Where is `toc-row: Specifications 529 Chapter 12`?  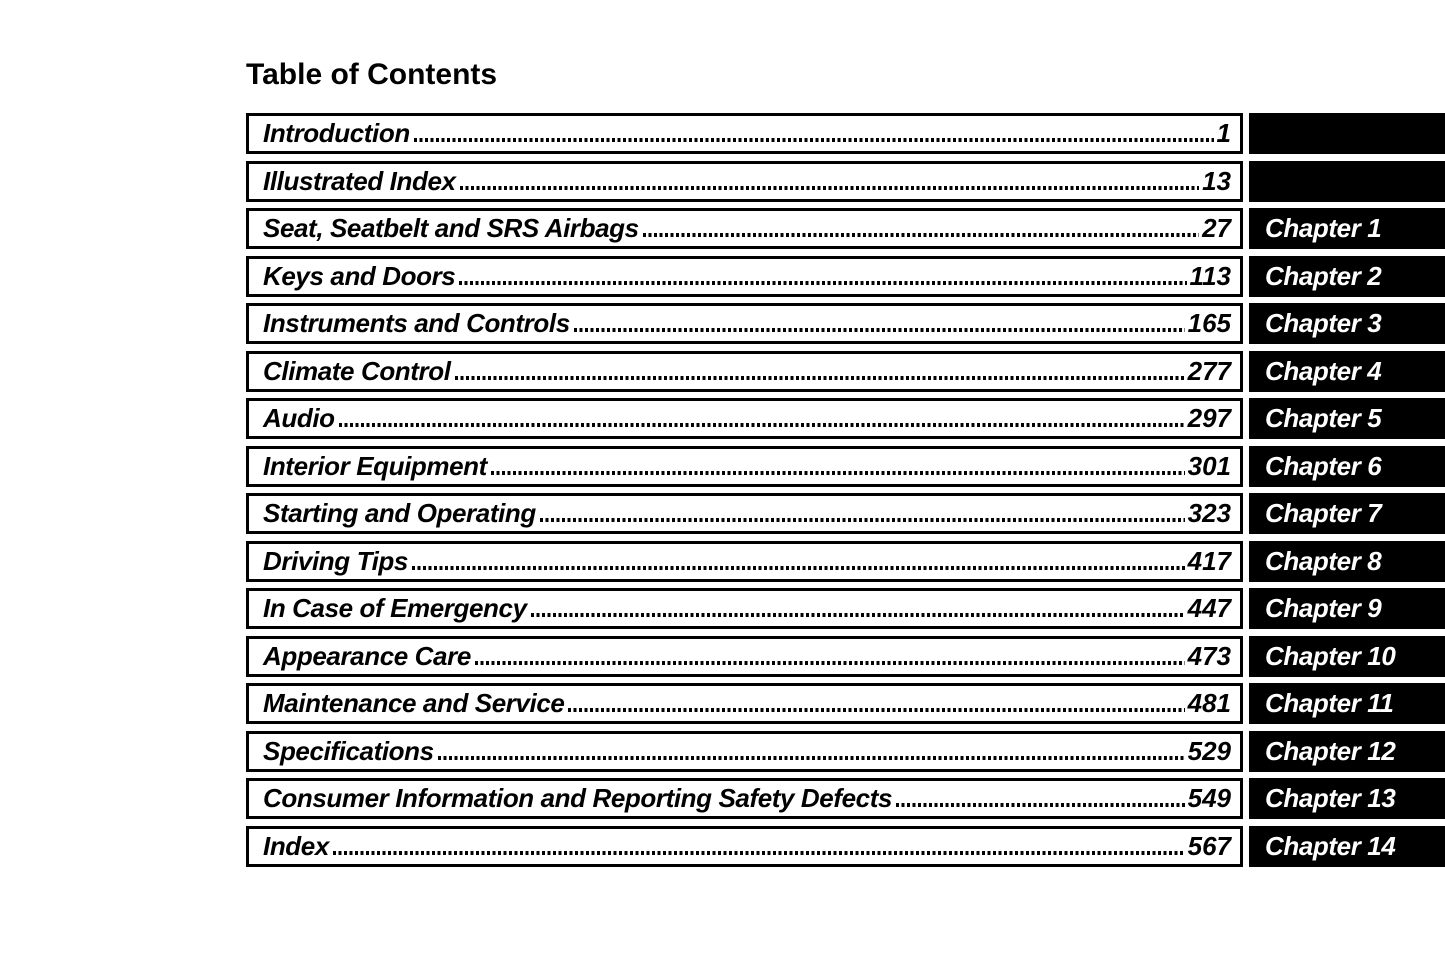
toc-row: Specifications 529 Chapter 12 is located at coordinates (845, 751).